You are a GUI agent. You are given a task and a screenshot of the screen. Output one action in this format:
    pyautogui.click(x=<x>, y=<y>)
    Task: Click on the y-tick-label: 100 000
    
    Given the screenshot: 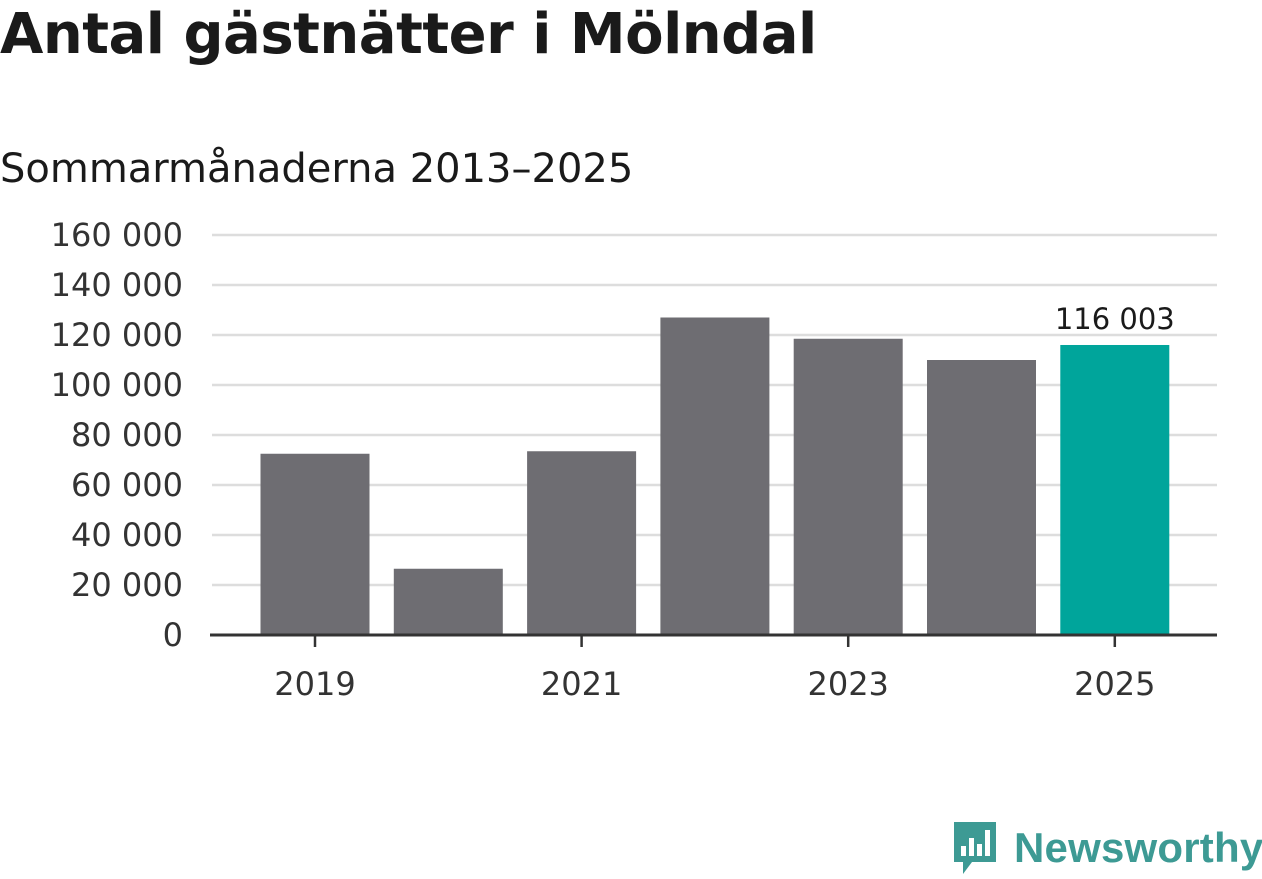 What is the action you would take?
    pyautogui.click(x=117, y=385)
    